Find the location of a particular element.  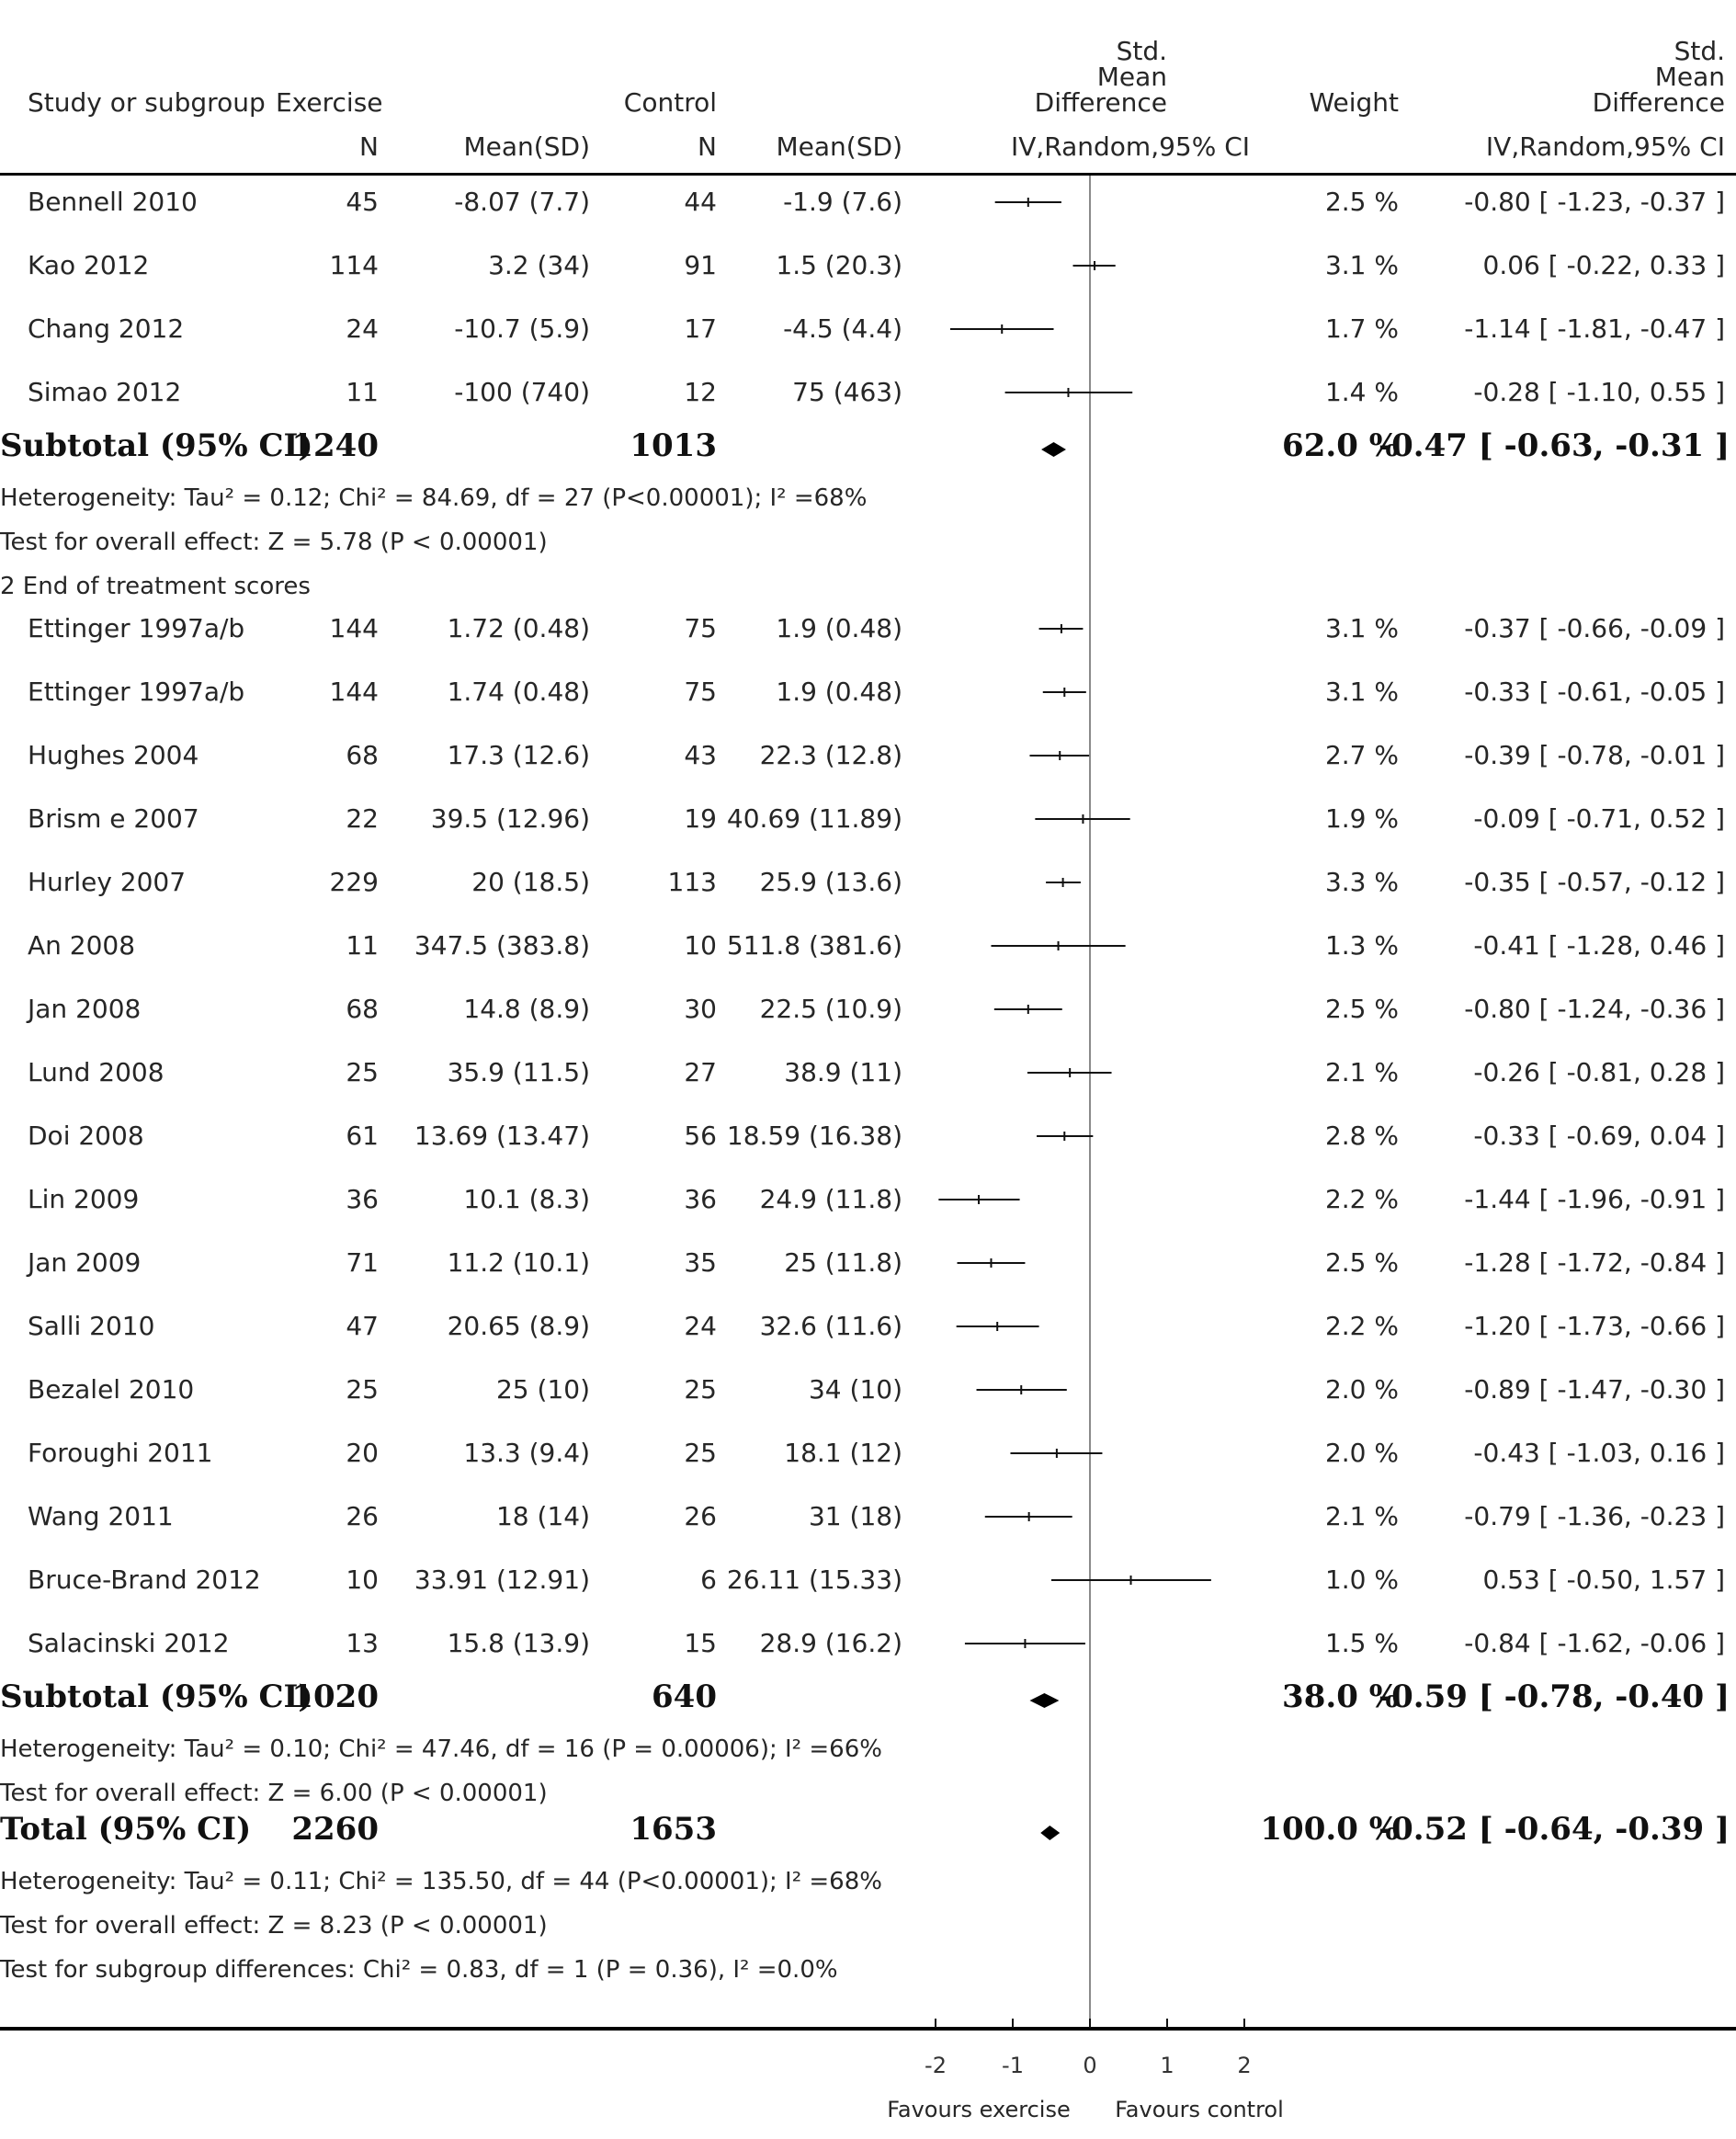

study-weight: 2.7 % is located at coordinates (1361, 755).